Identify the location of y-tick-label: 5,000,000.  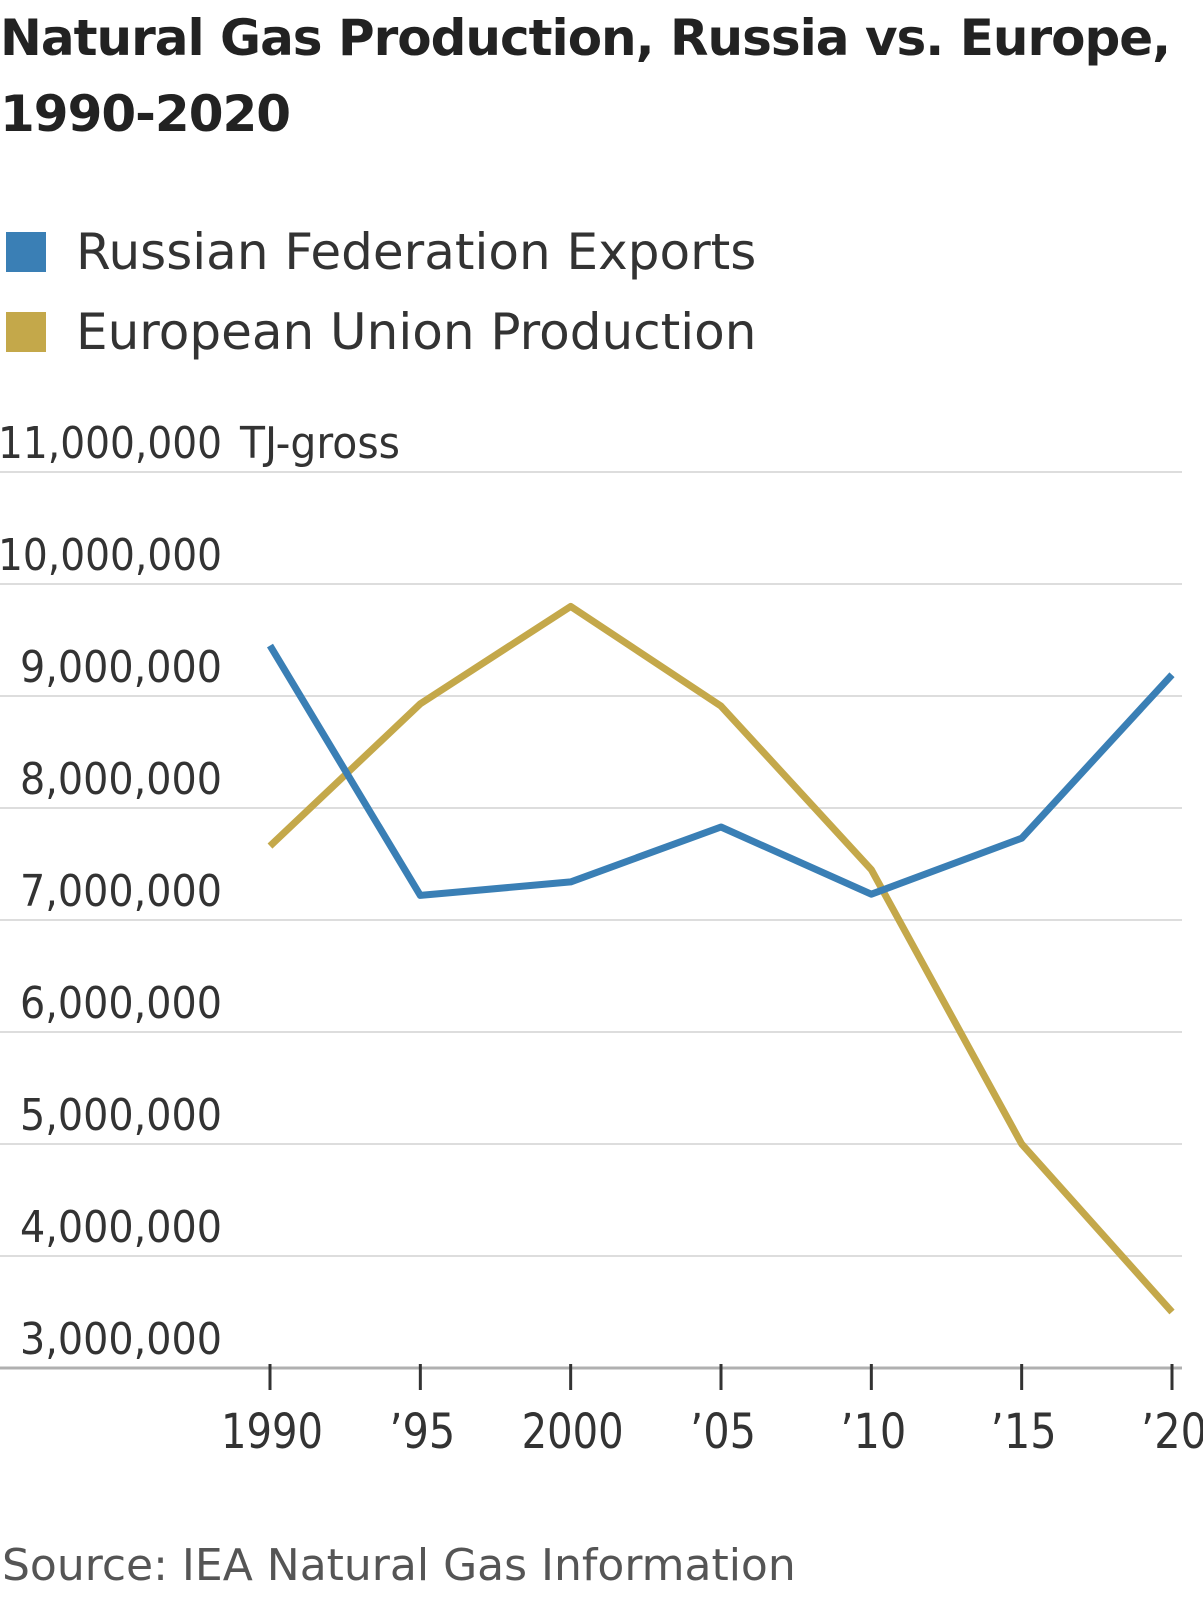
(121, 1115).